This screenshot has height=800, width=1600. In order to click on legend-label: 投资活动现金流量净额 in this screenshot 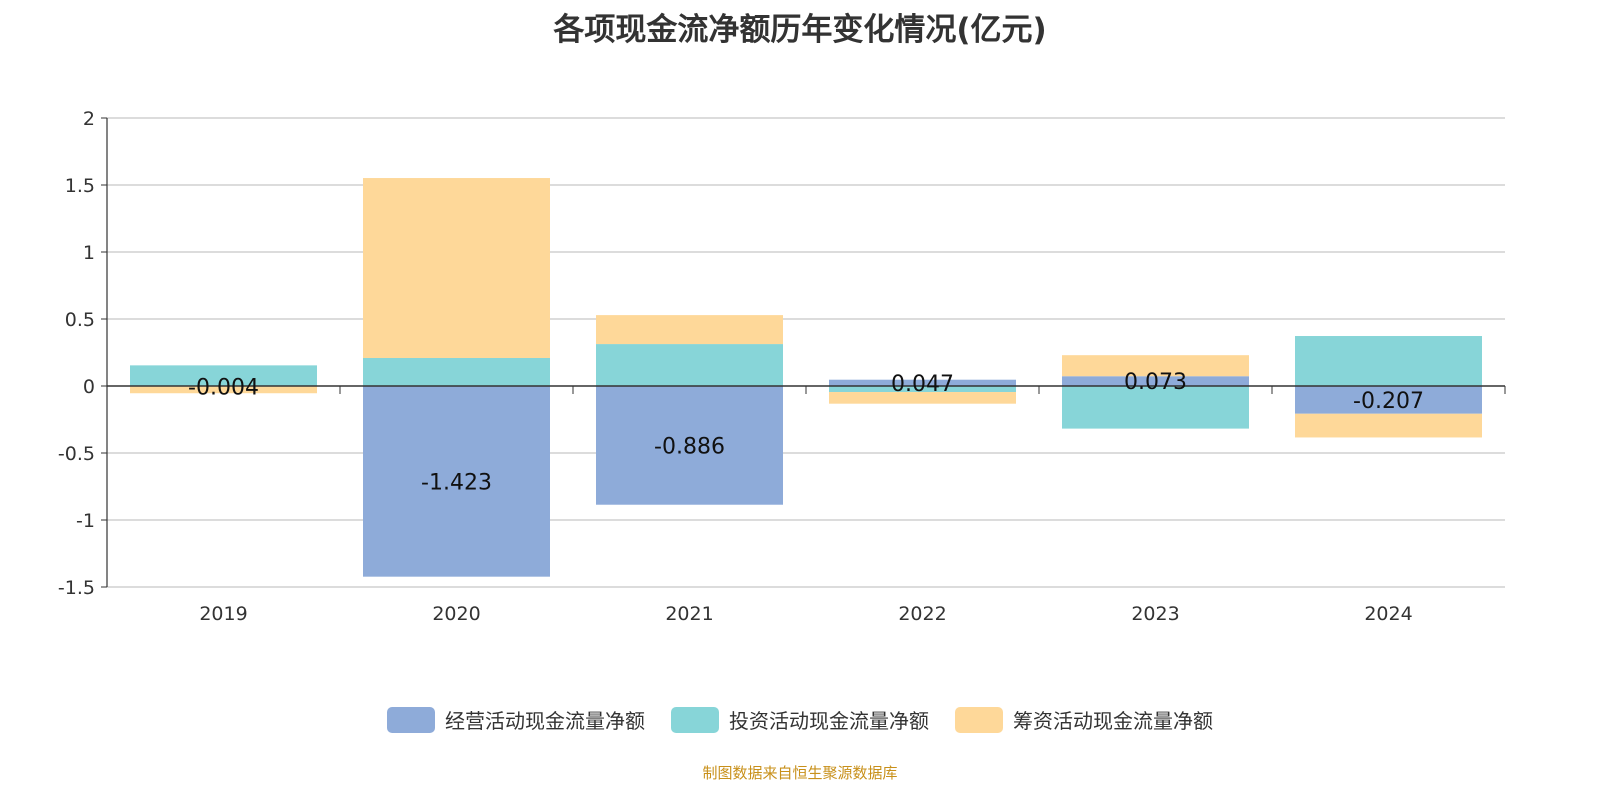, I will do `click(829, 721)`.